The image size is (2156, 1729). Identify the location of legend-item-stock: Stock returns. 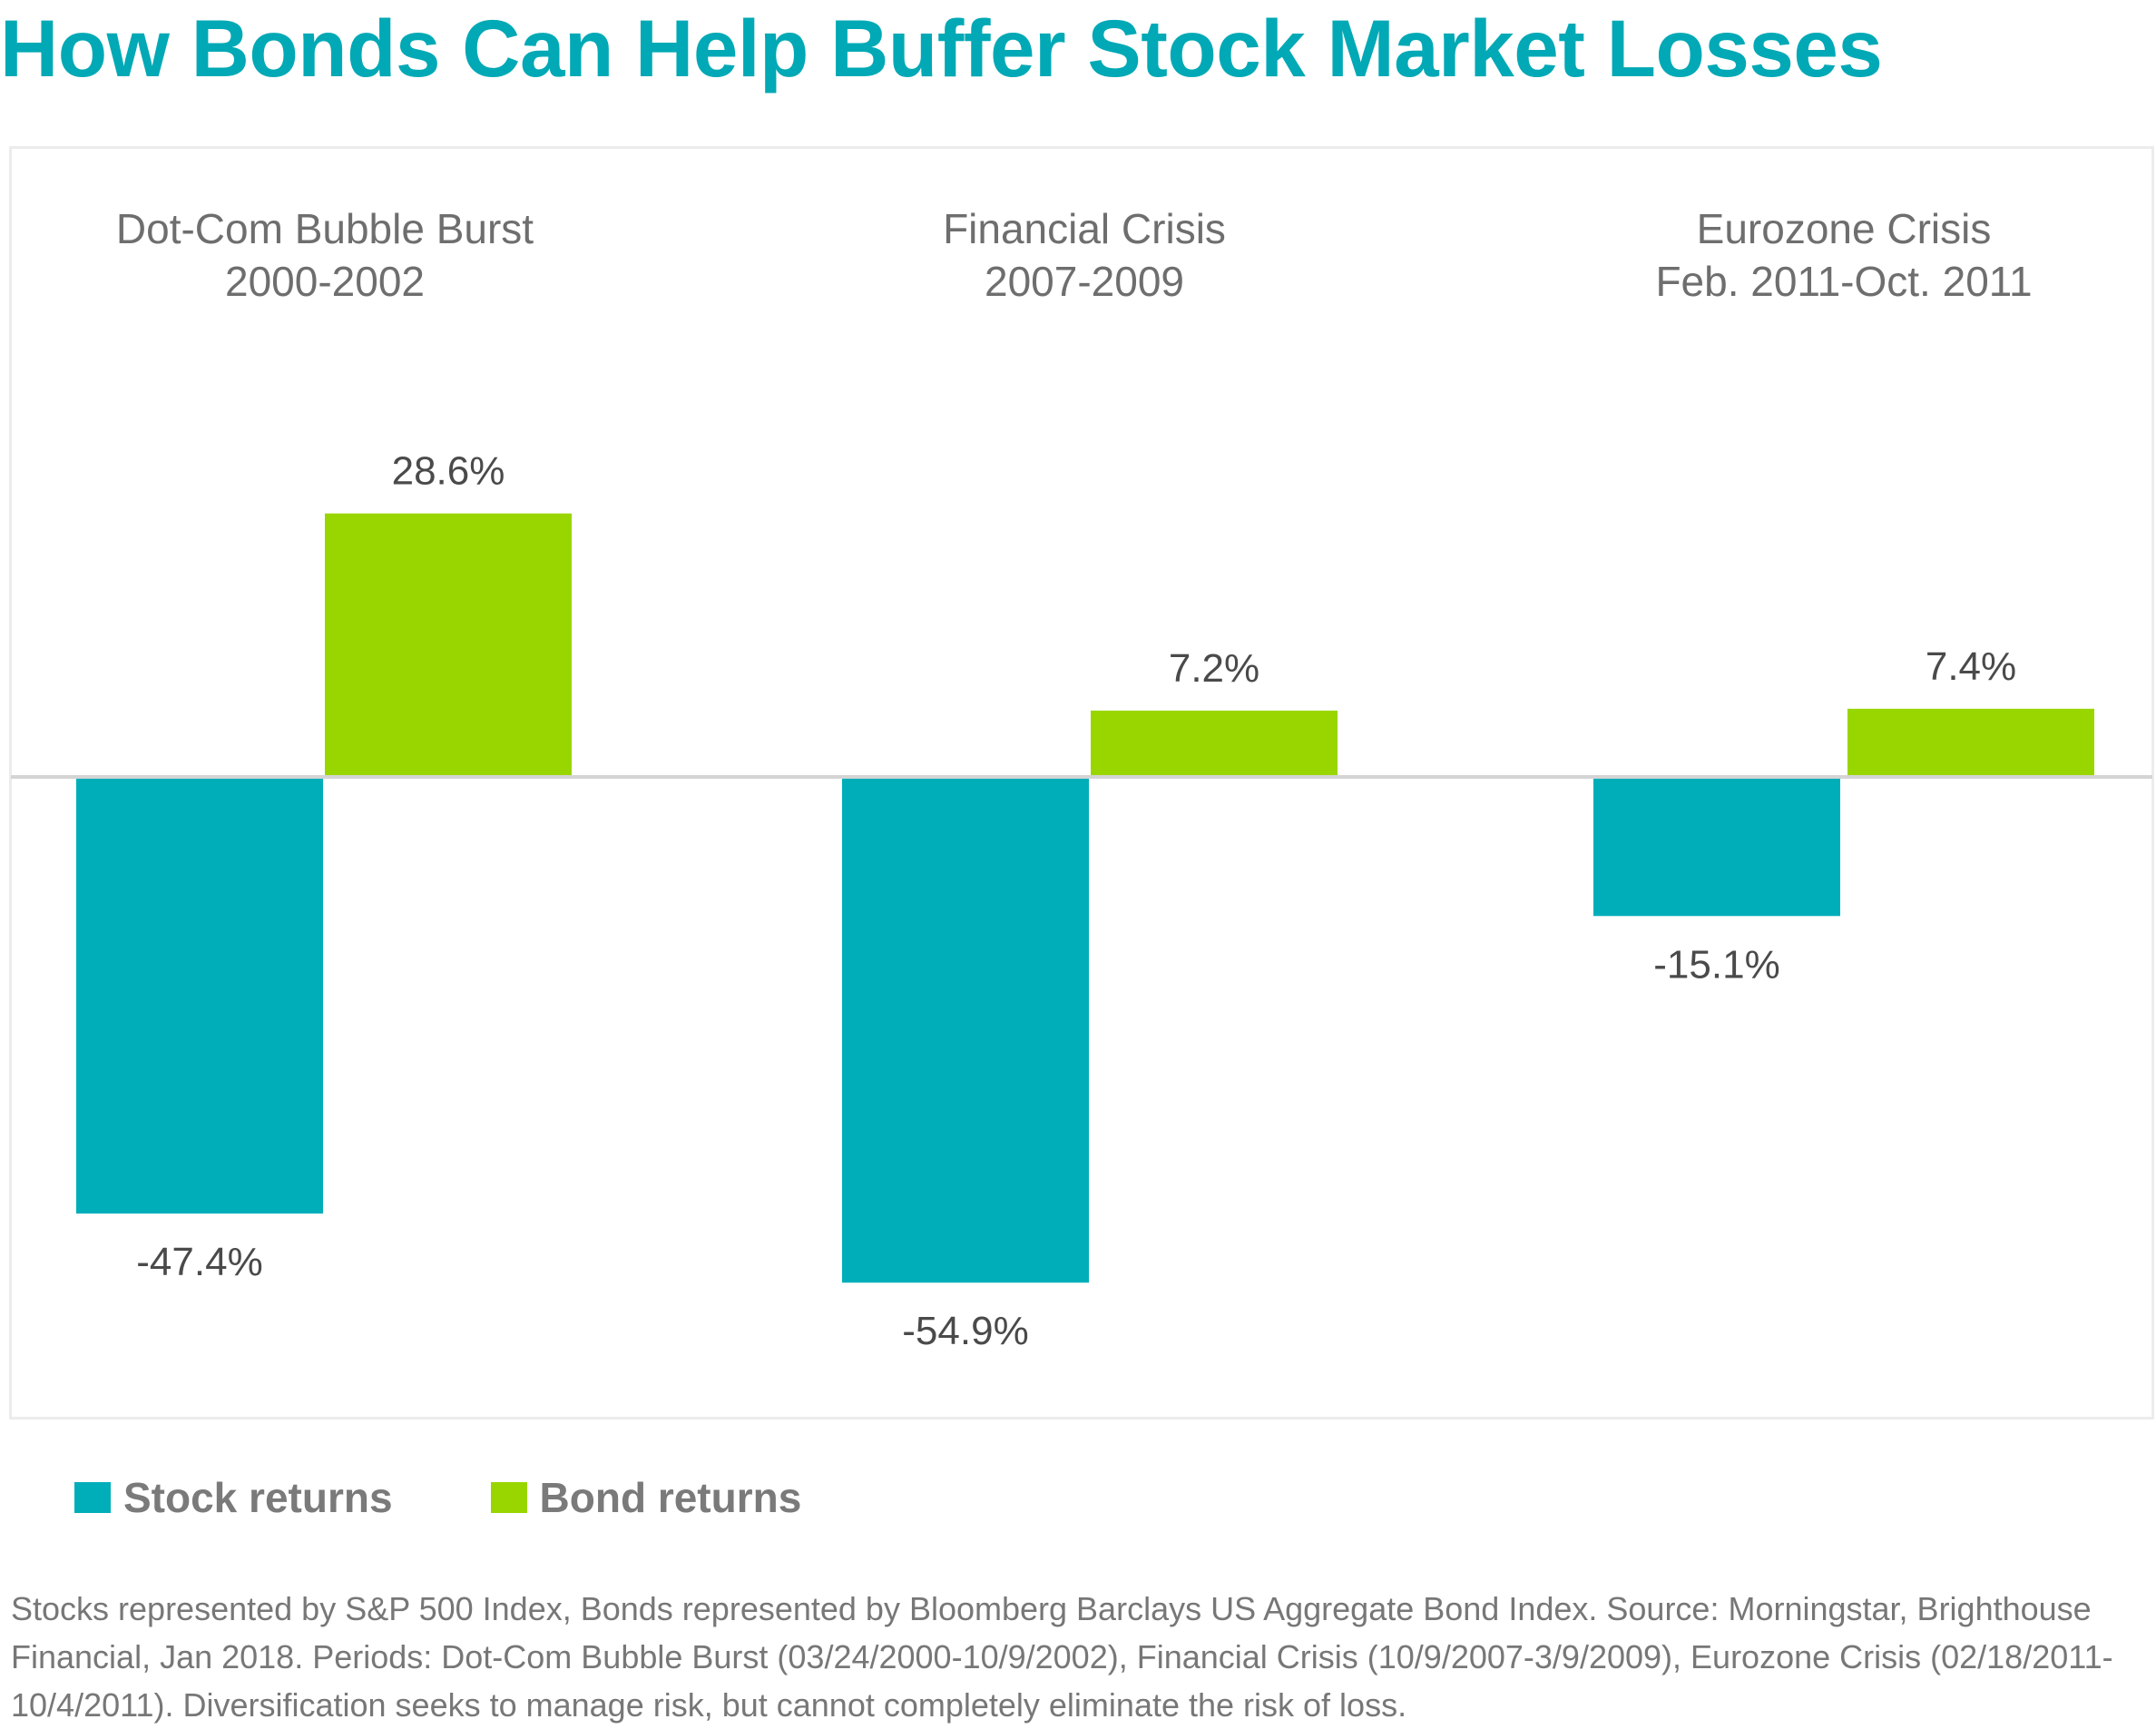
(233, 1497).